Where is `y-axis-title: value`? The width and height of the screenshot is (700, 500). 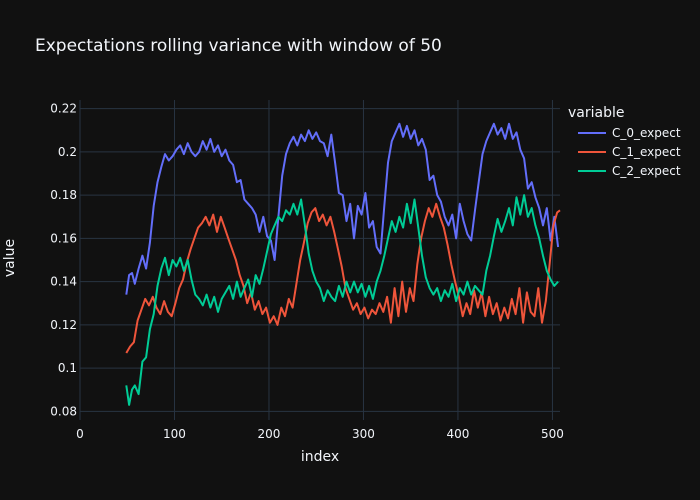 y-axis-title: value is located at coordinates (10, 258).